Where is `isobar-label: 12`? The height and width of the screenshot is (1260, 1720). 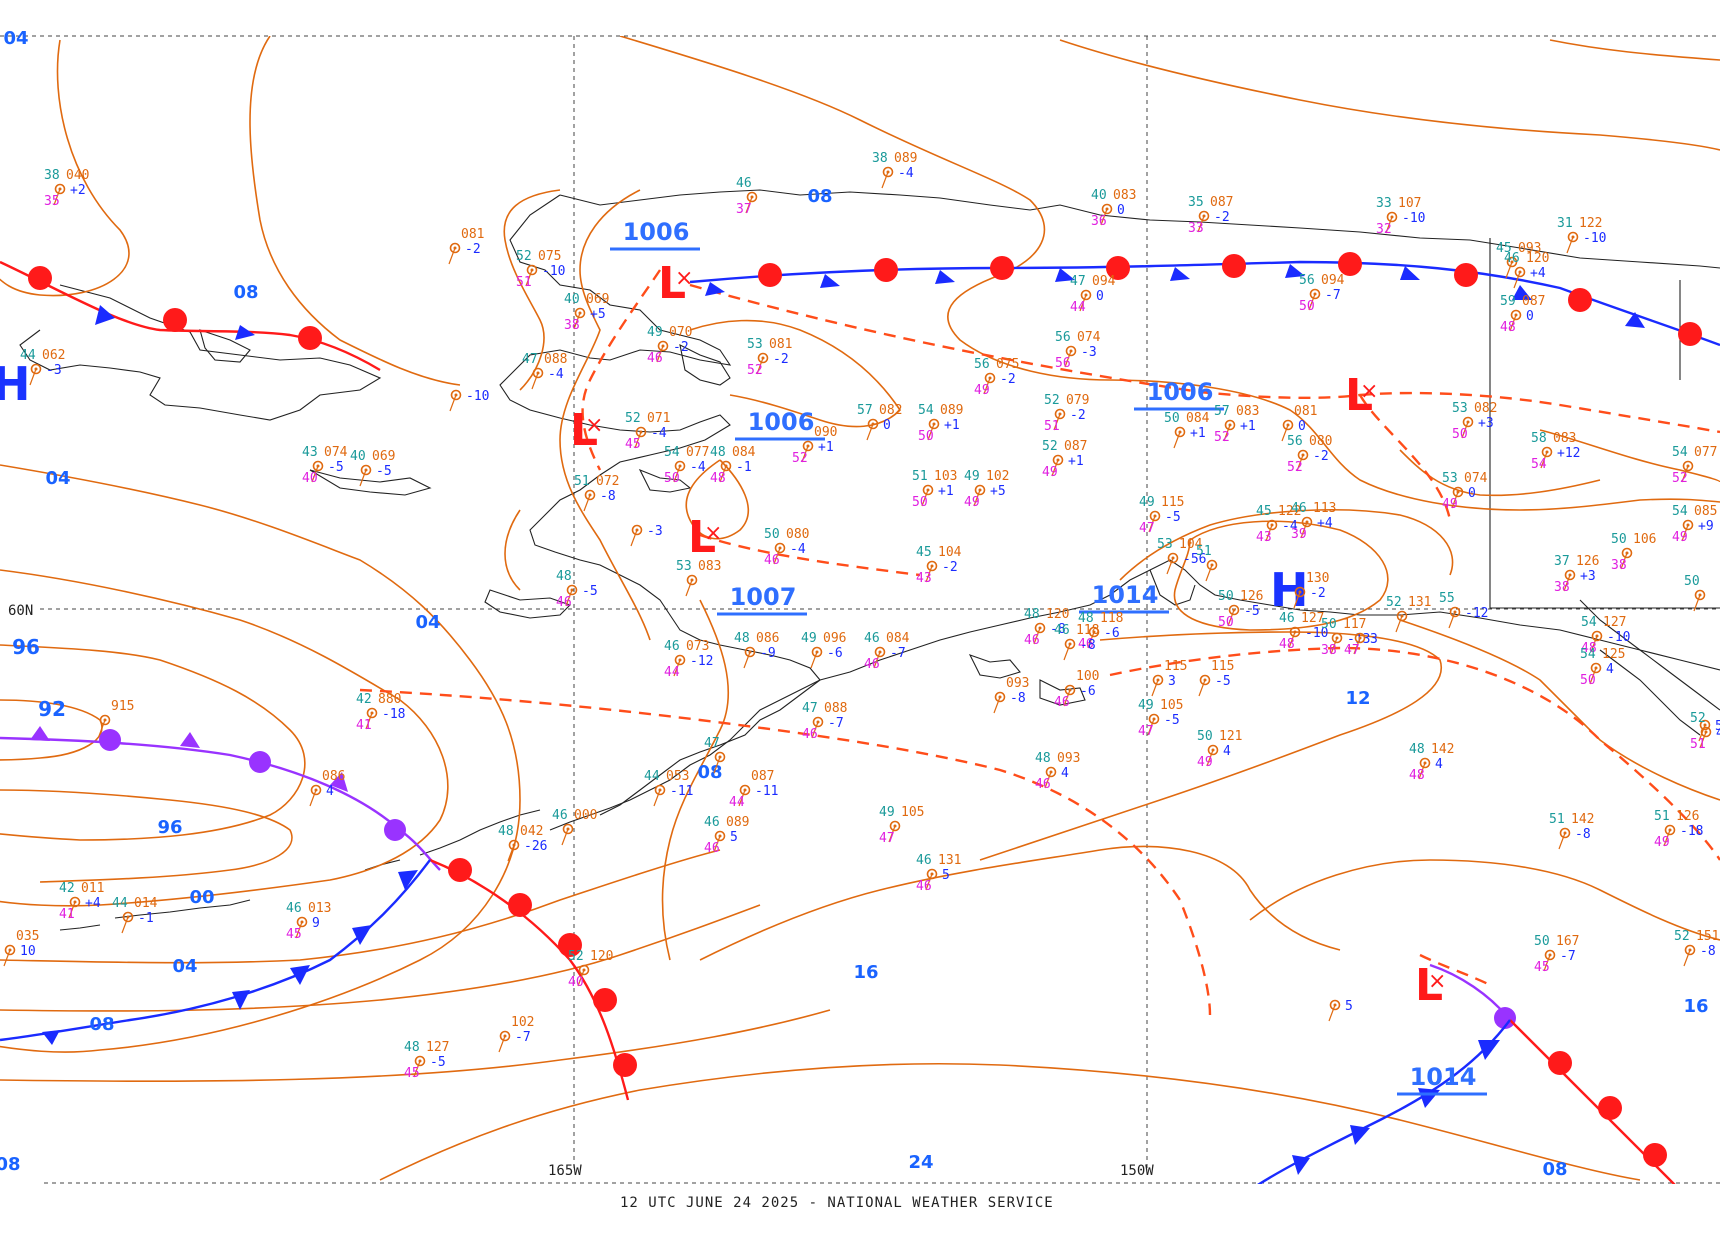
isobar-label: 12 is located at coordinates (1357, 698).